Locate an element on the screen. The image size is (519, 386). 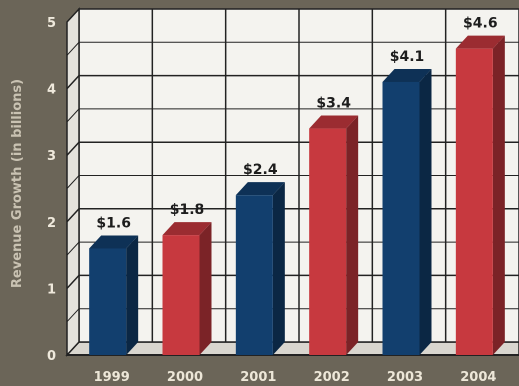
data-label: $2.4 is located at coordinates (260, 170).